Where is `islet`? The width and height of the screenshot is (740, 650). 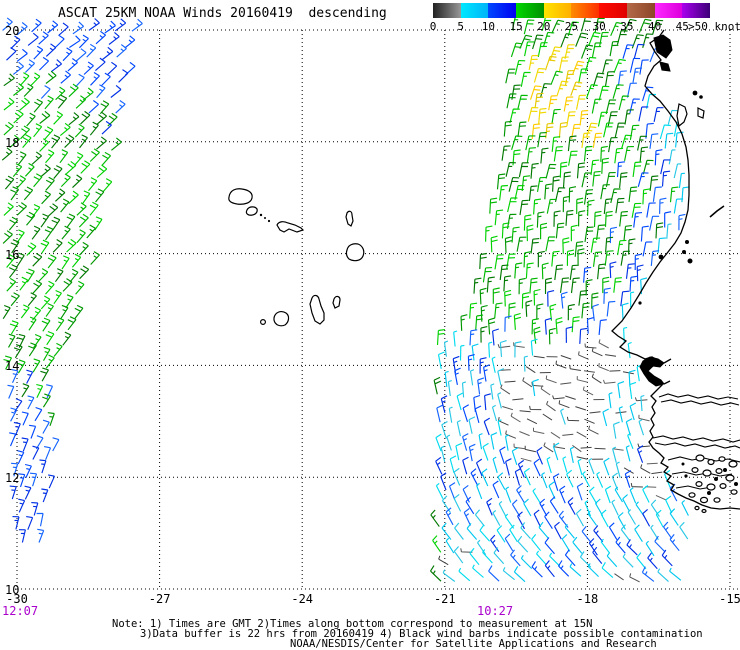
islet is located at coordinates (686, 476).